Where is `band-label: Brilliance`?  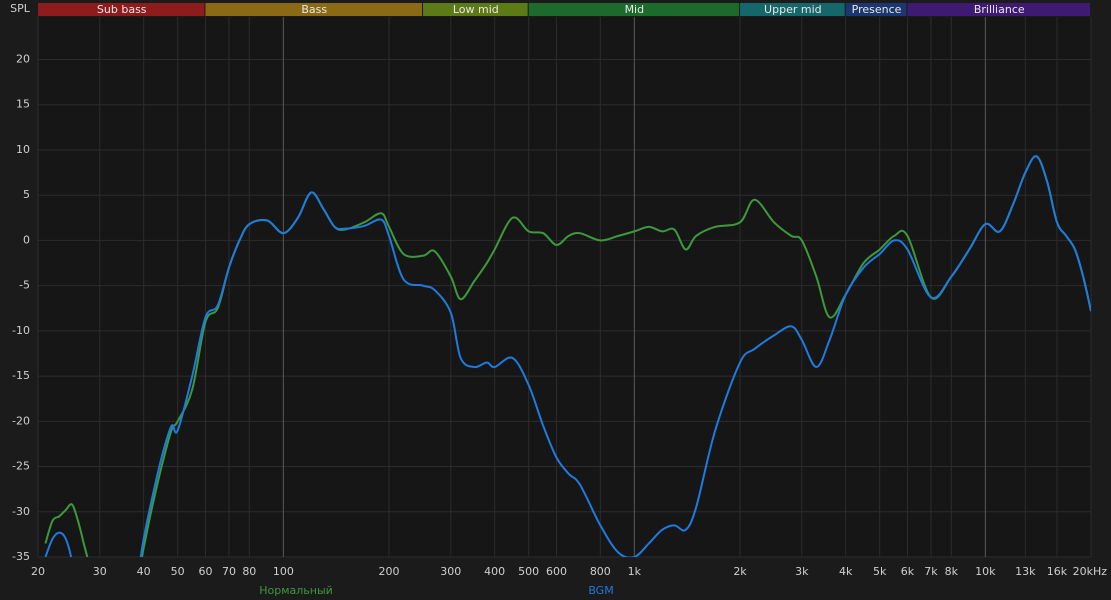 band-label: Brilliance is located at coordinates (999, 9).